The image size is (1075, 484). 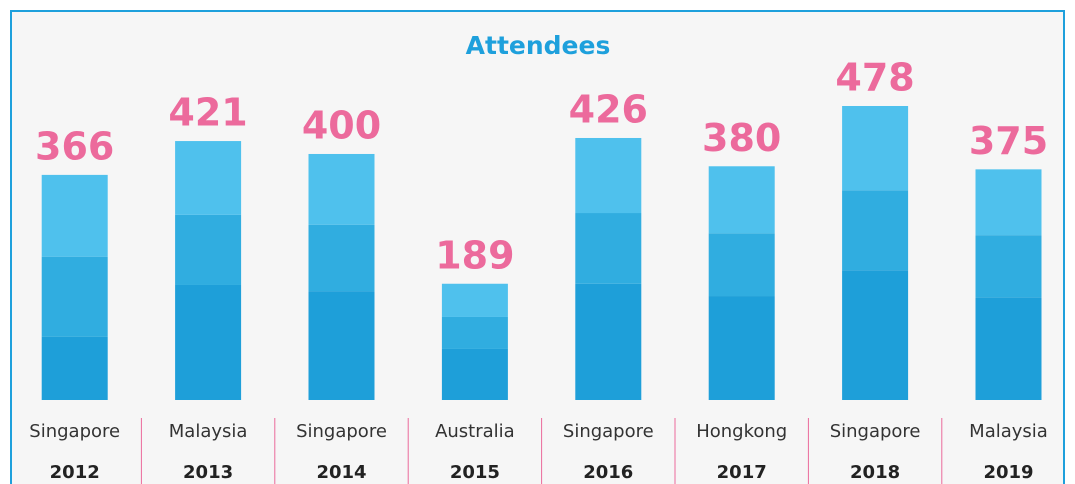 What do you see at coordinates (341, 472) in the screenshot?
I see `year-label: 2014` at bounding box center [341, 472].